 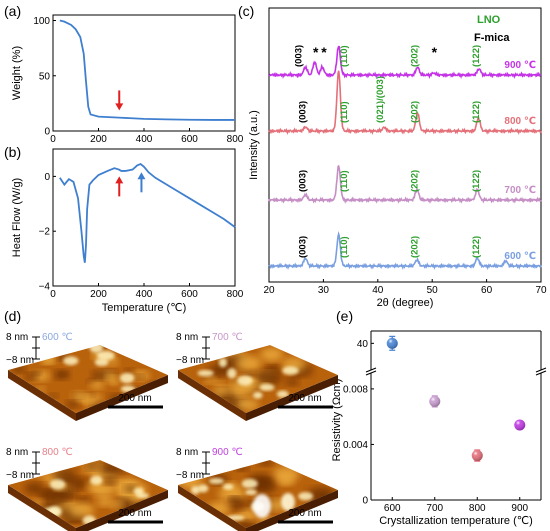 I want to click on res-upper-ytick-label: 40, so click(x=363, y=344).